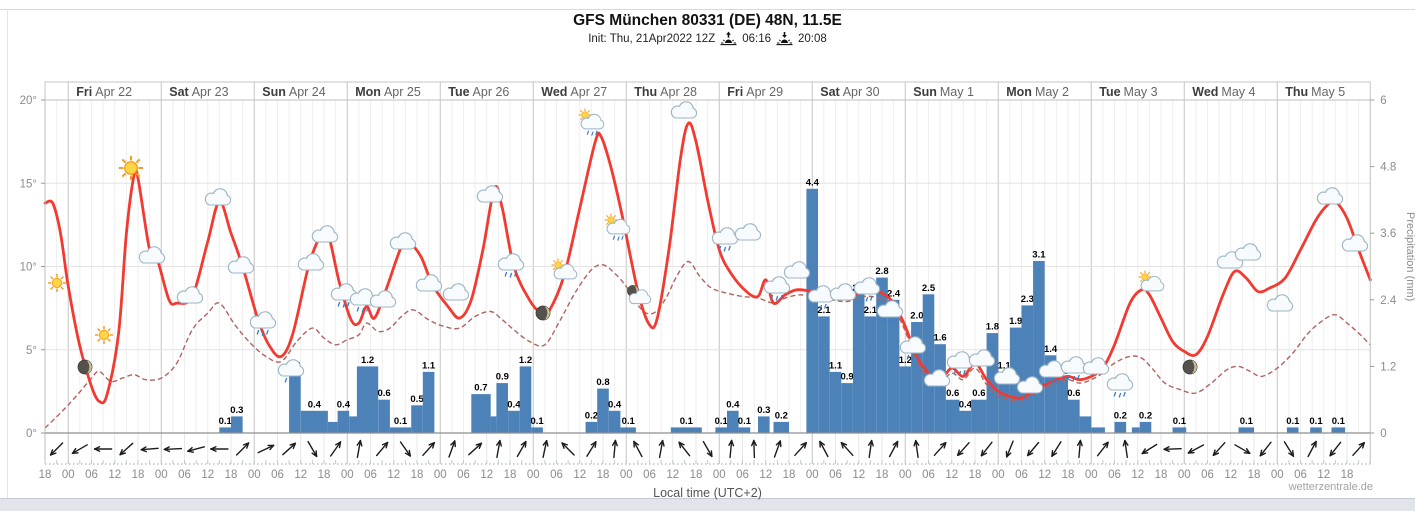  What do you see at coordinates (678, 92) in the screenshot?
I see `day-date: Apr 28` at bounding box center [678, 92].